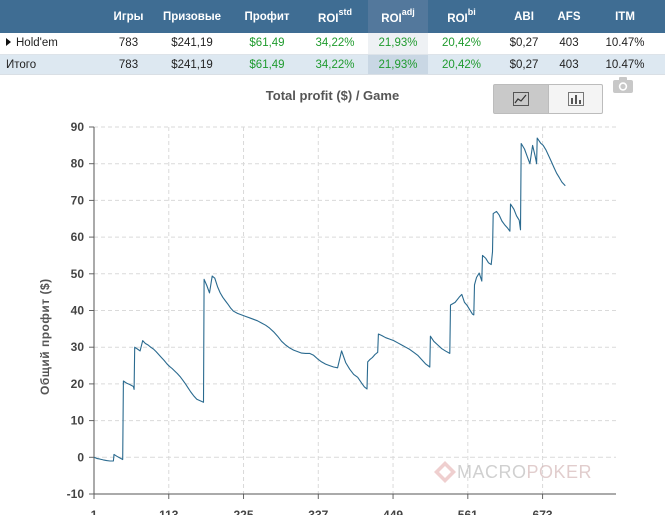 The height and width of the screenshot is (515, 665). Describe the element at coordinates (8, 42) in the screenshot. I see `expand-triangle-icon` at that location.